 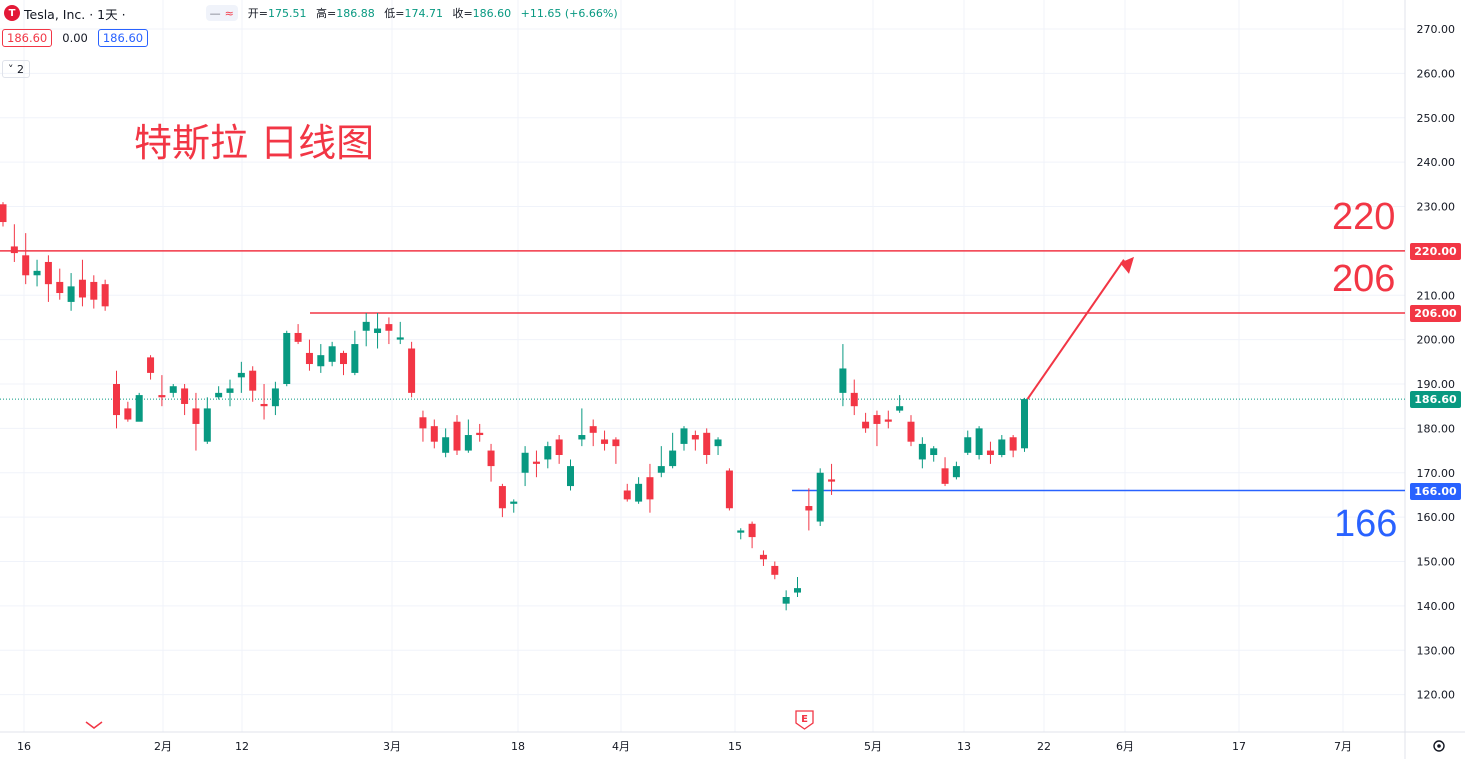 What do you see at coordinates (1435, 313) in the screenshot?
I see `price-tag-206: 206.00` at bounding box center [1435, 313].